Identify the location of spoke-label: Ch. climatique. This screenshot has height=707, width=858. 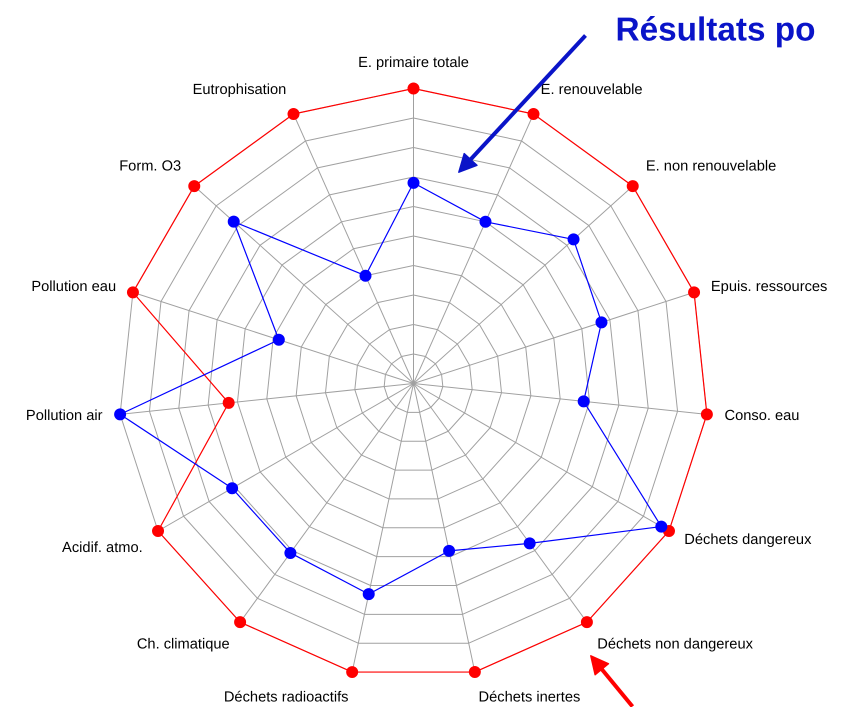
(183, 644).